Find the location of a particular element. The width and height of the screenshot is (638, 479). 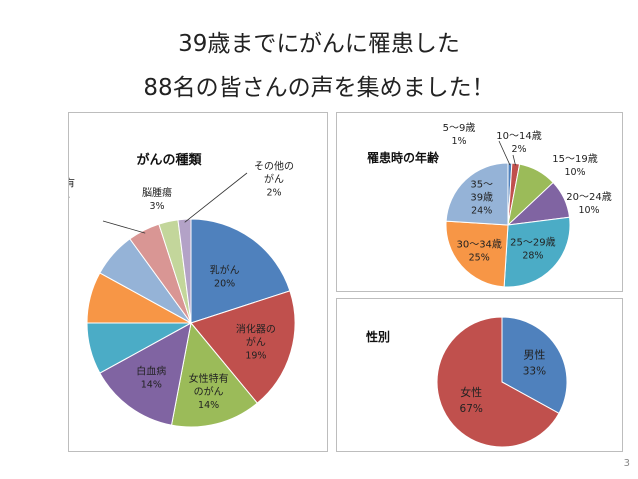

onset-age-slice-label-5: 30～34歳 25% is located at coordinates (478, 250).